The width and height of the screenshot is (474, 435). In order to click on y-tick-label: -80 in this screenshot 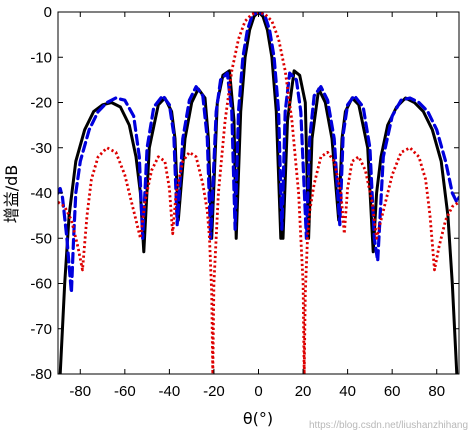, I will do `click(41, 374)`.